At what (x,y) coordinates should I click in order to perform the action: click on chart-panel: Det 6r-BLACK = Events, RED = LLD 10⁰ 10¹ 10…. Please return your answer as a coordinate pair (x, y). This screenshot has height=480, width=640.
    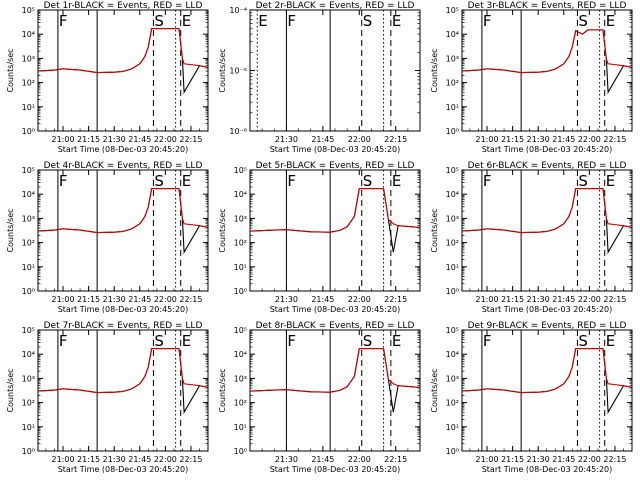
    Looking at the image, I should click on (531, 237).